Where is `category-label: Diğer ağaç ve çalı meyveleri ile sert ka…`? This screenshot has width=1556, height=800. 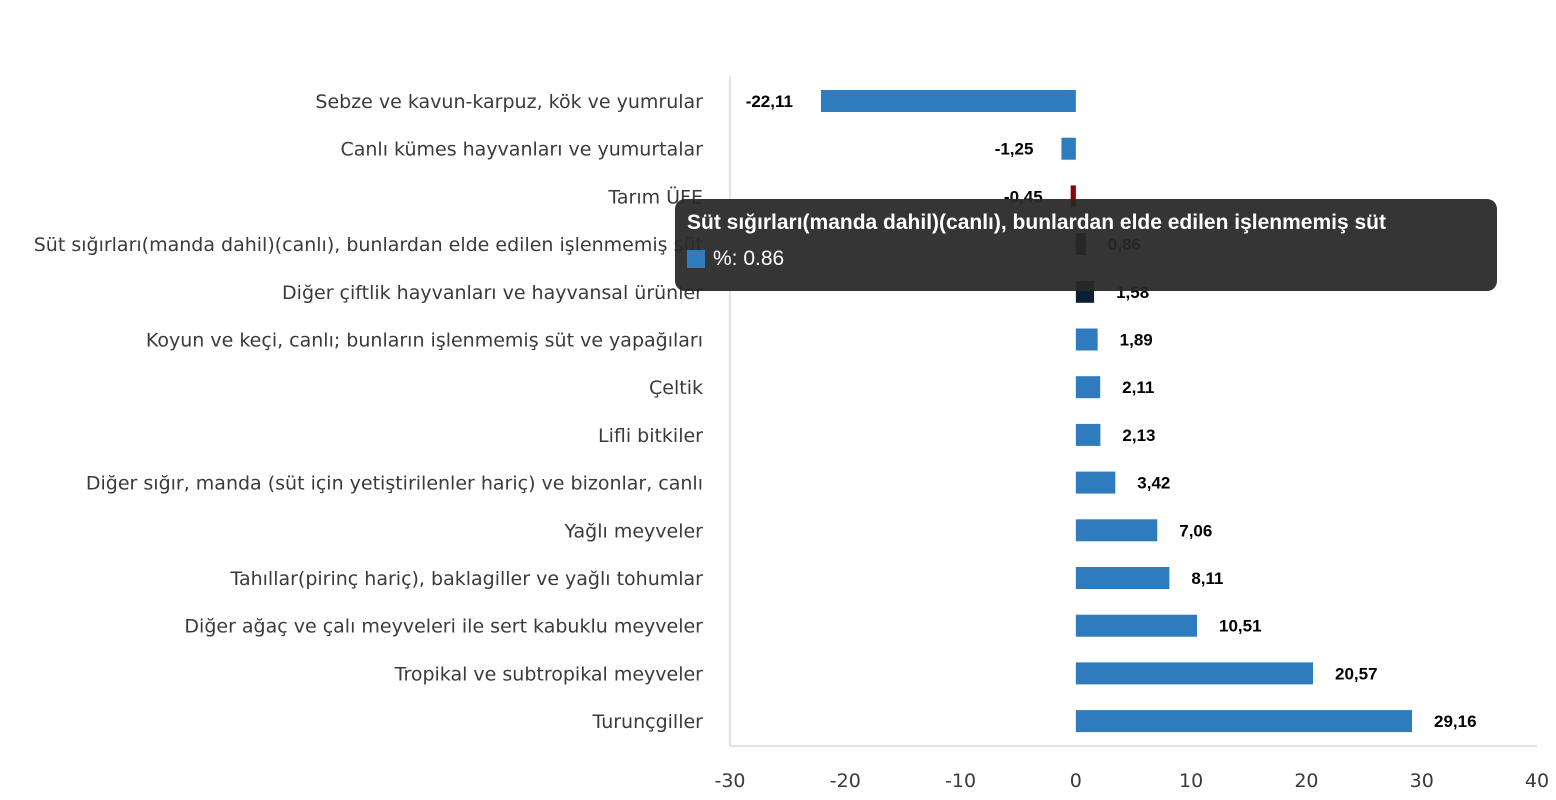 category-label: Diğer ağaç ve çalı meyveleri ile sert ka… is located at coordinates (443, 627).